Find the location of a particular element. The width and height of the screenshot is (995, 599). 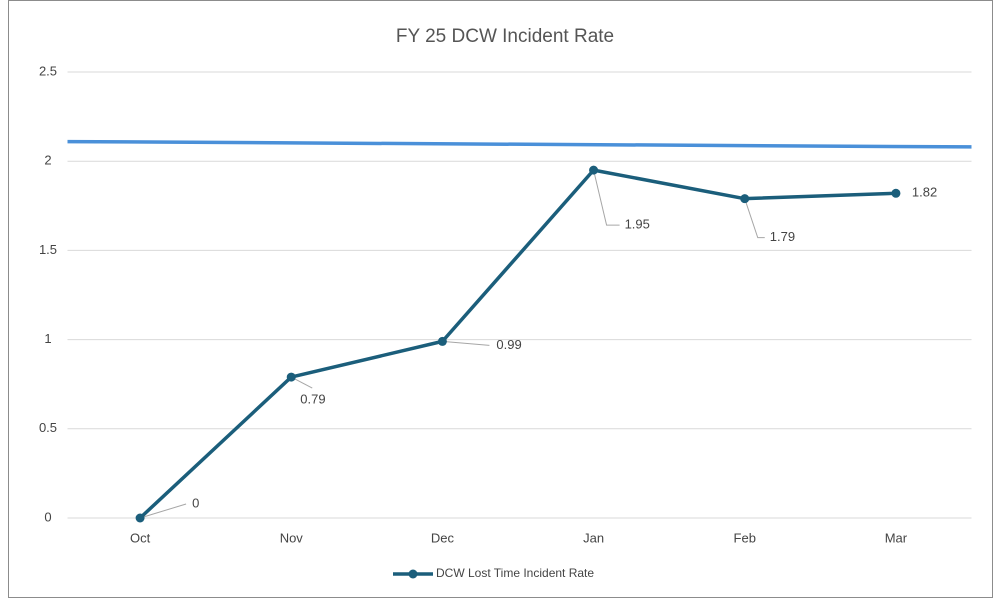

x-tick-label: Feb is located at coordinates (745, 537).